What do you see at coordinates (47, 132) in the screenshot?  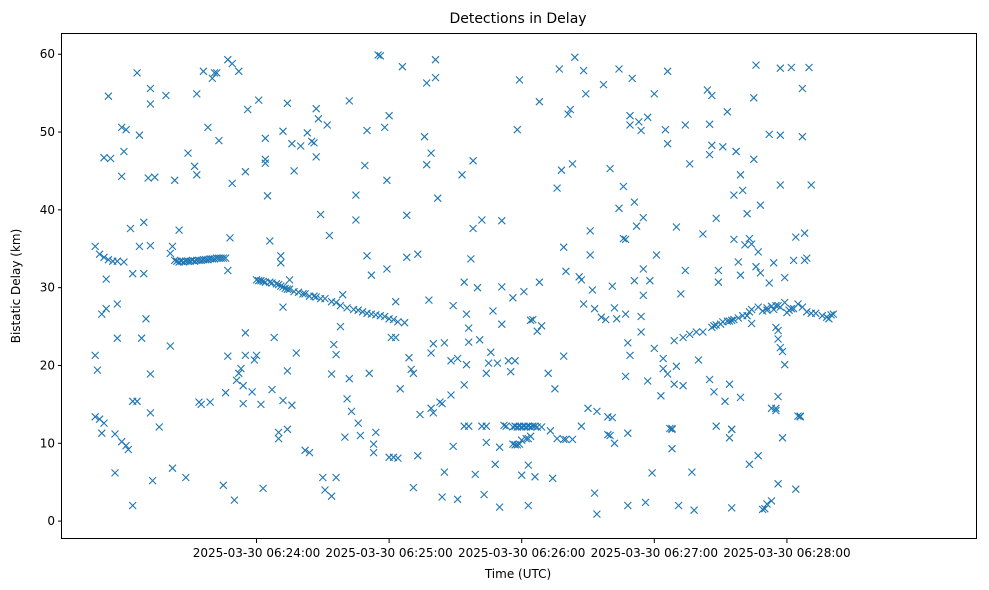 I see `y-tick-label: 50` at bounding box center [47, 132].